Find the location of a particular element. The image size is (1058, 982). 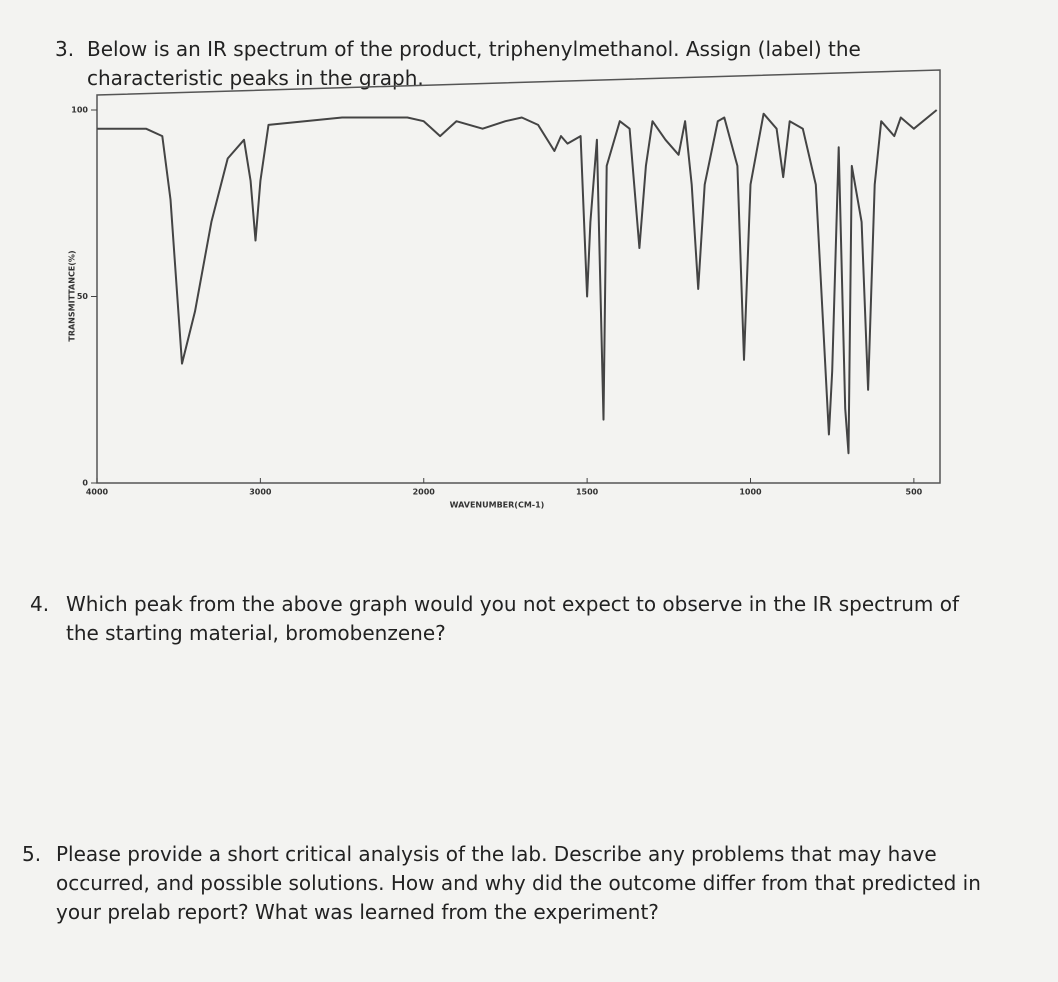

x-axis-label: WAVENUMBER(CM-1) is located at coordinates (497, 505).